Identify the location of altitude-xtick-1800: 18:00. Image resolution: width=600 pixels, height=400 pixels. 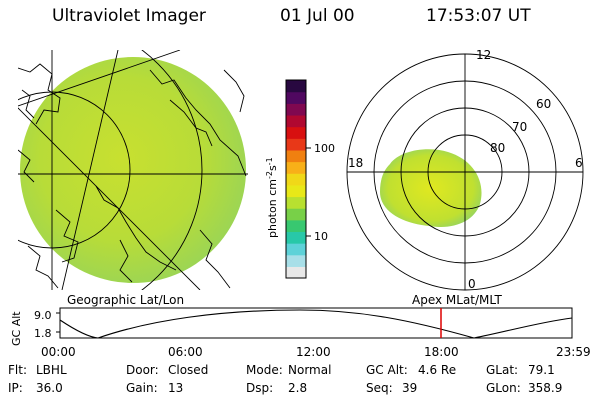
(441, 352).